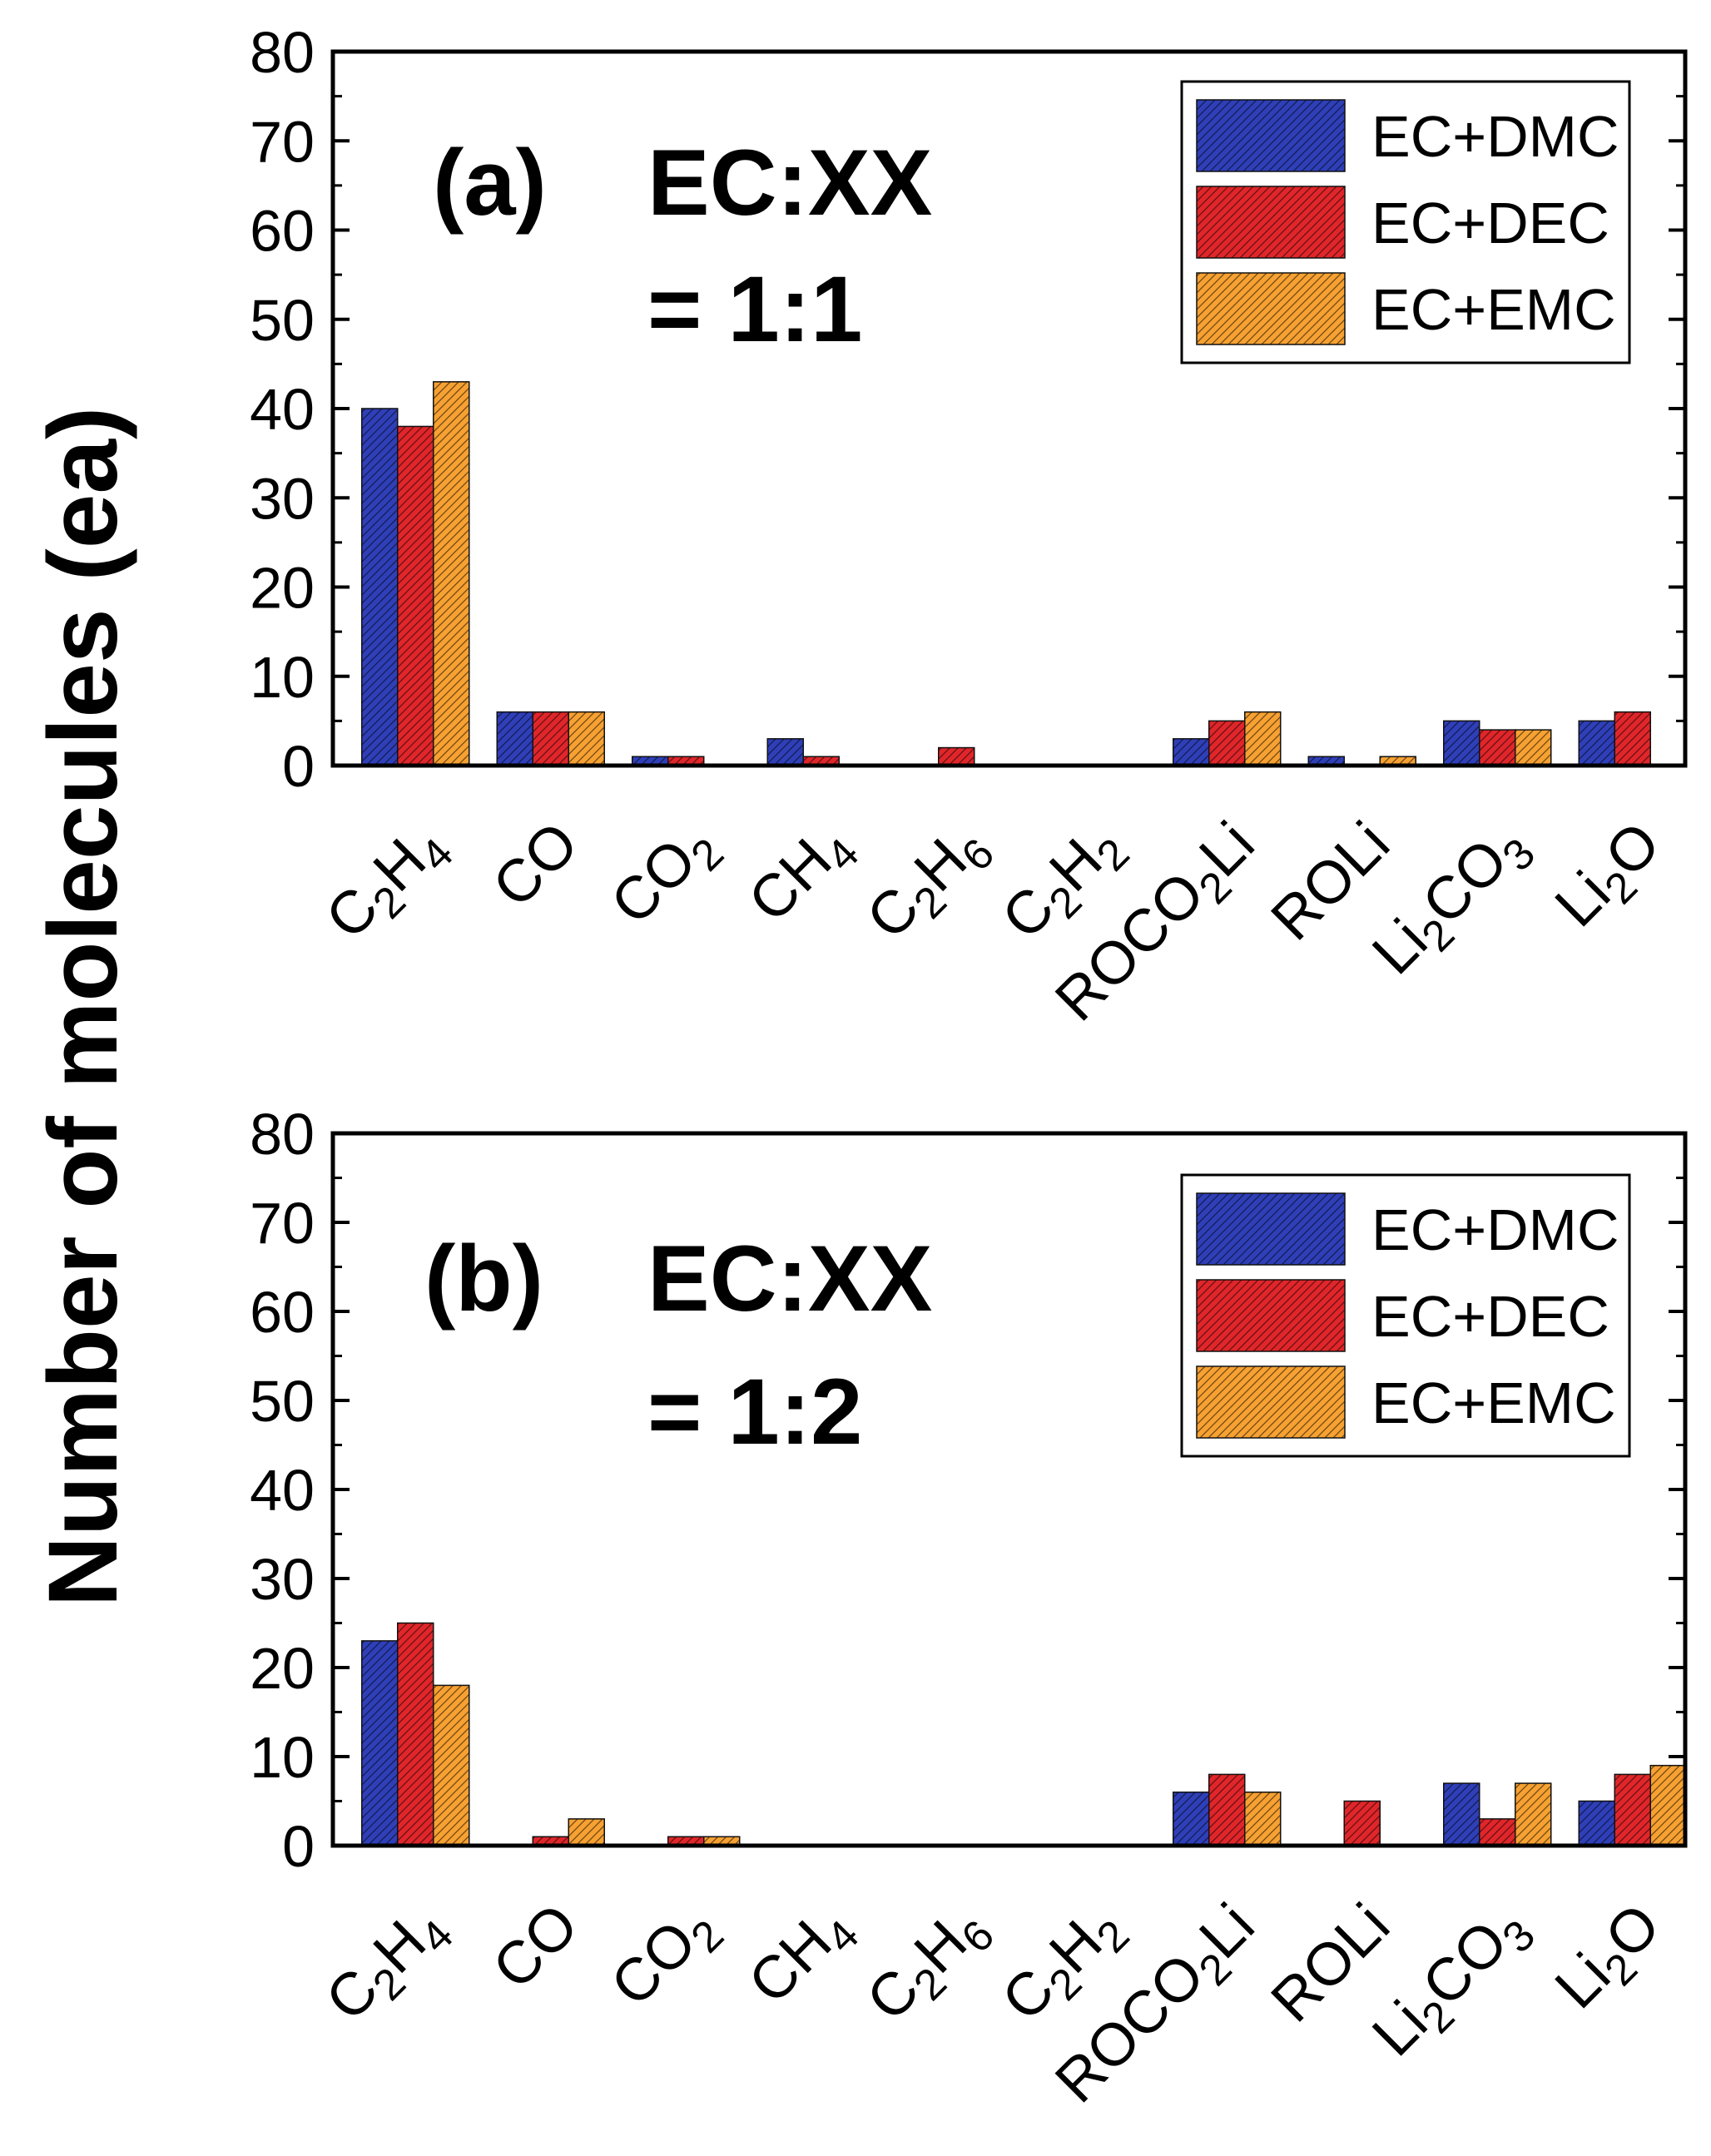 Image resolution: width=1711 pixels, height=2156 pixels. I want to click on panel-label: (b), so click(484, 1279).